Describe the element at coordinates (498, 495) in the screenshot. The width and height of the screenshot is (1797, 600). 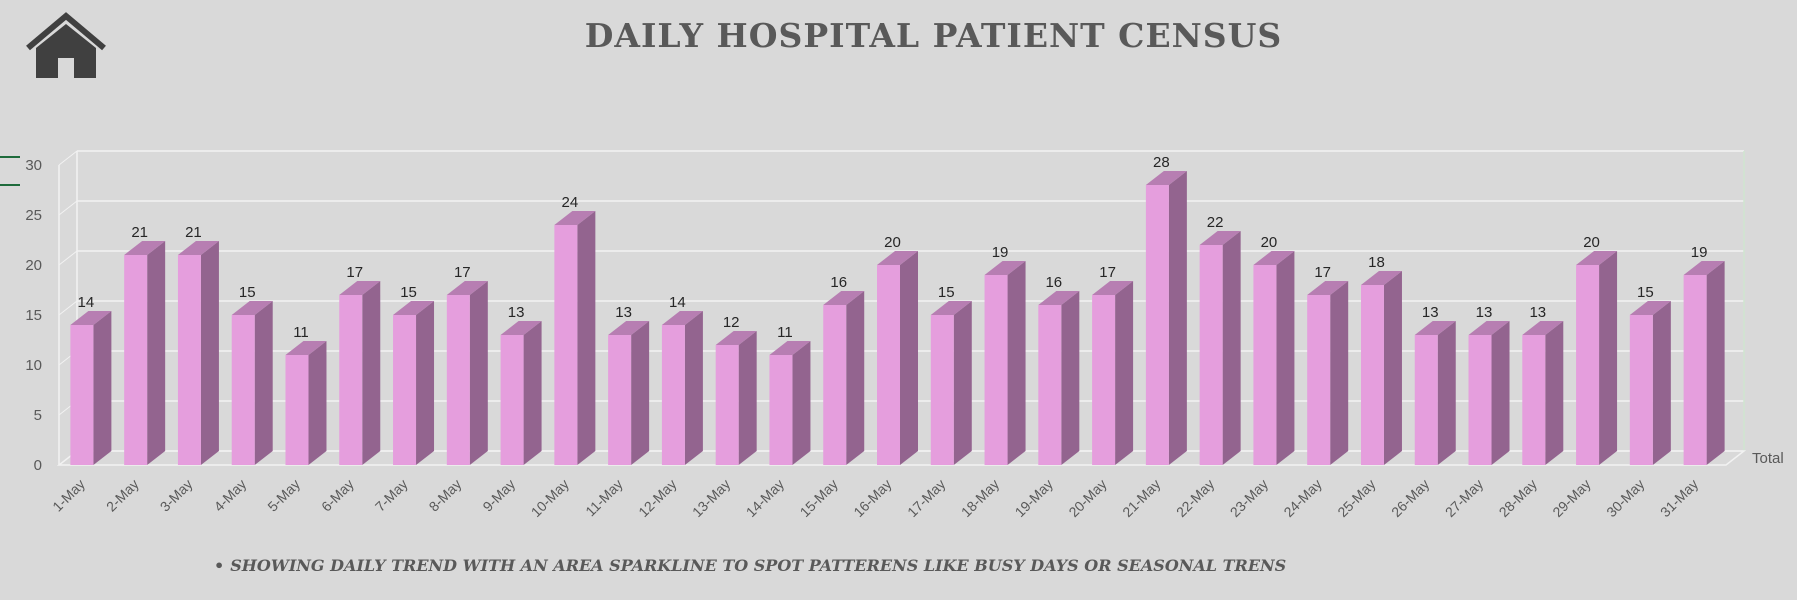
I see `x-tick-label: 9-May` at that location.